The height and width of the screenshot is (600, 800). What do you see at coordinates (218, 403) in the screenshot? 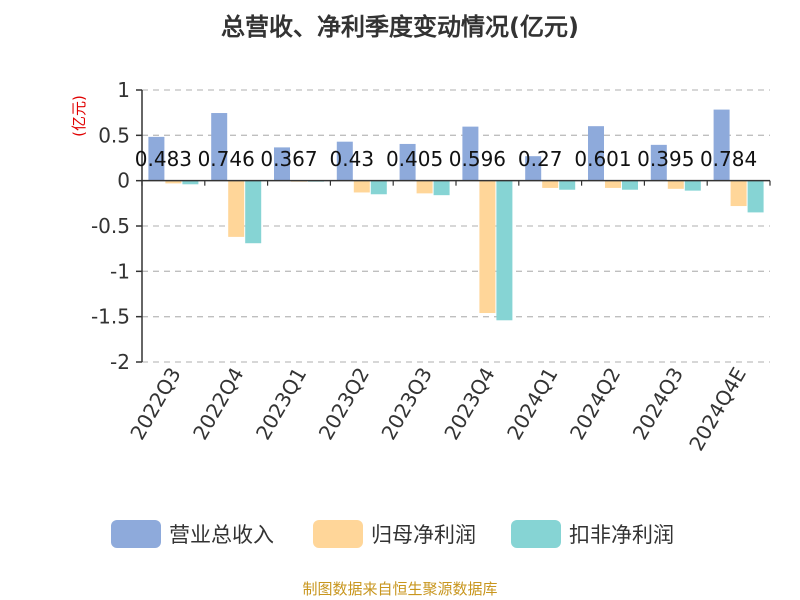
I see `x-tick-label: 2022Q4` at bounding box center [218, 403].